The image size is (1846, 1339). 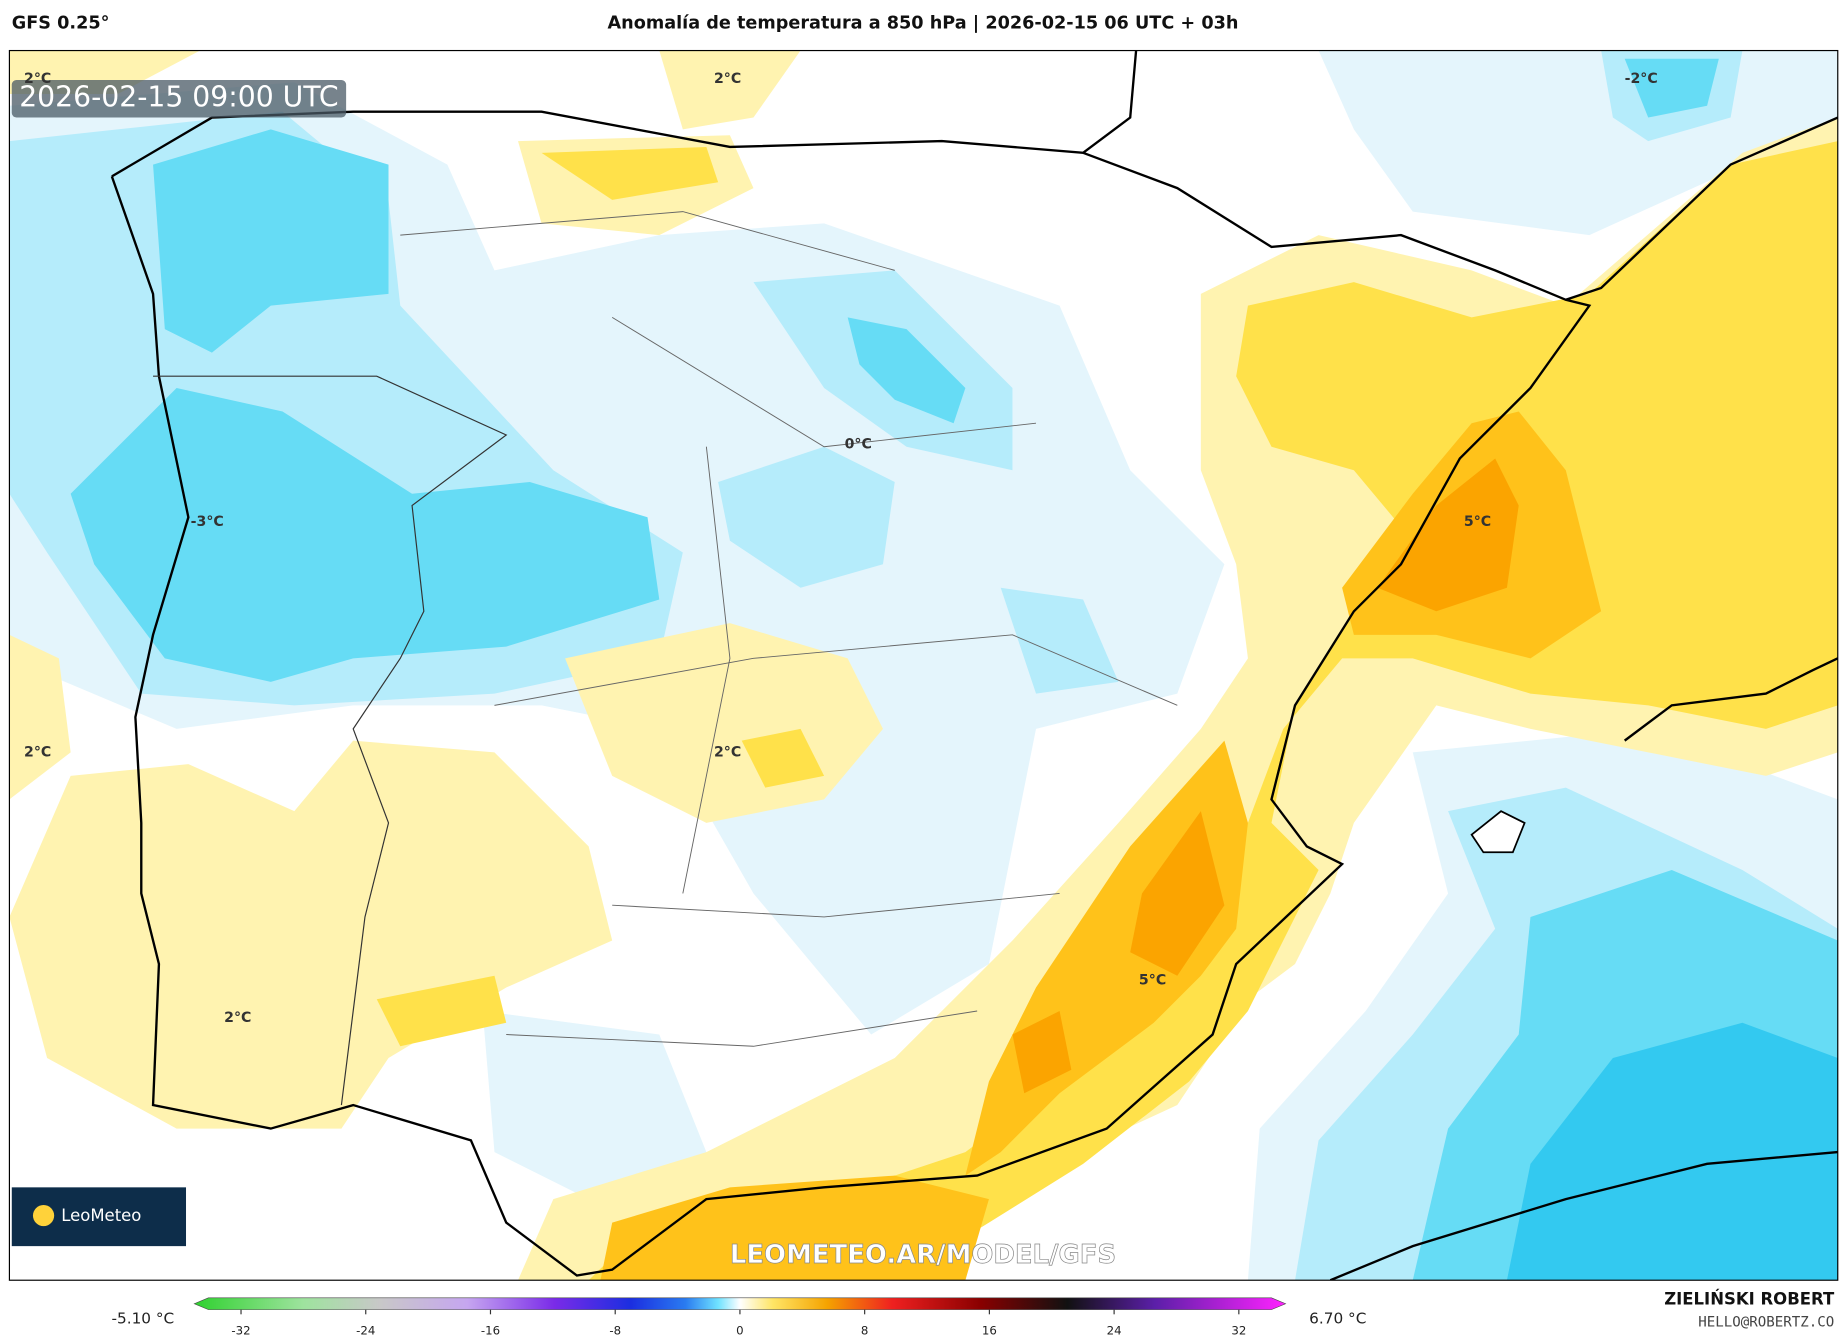 What do you see at coordinates (1337, 1319) in the screenshot?
I see `colorbar-max: 6.70 °C` at bounding box center [1337, 1319].